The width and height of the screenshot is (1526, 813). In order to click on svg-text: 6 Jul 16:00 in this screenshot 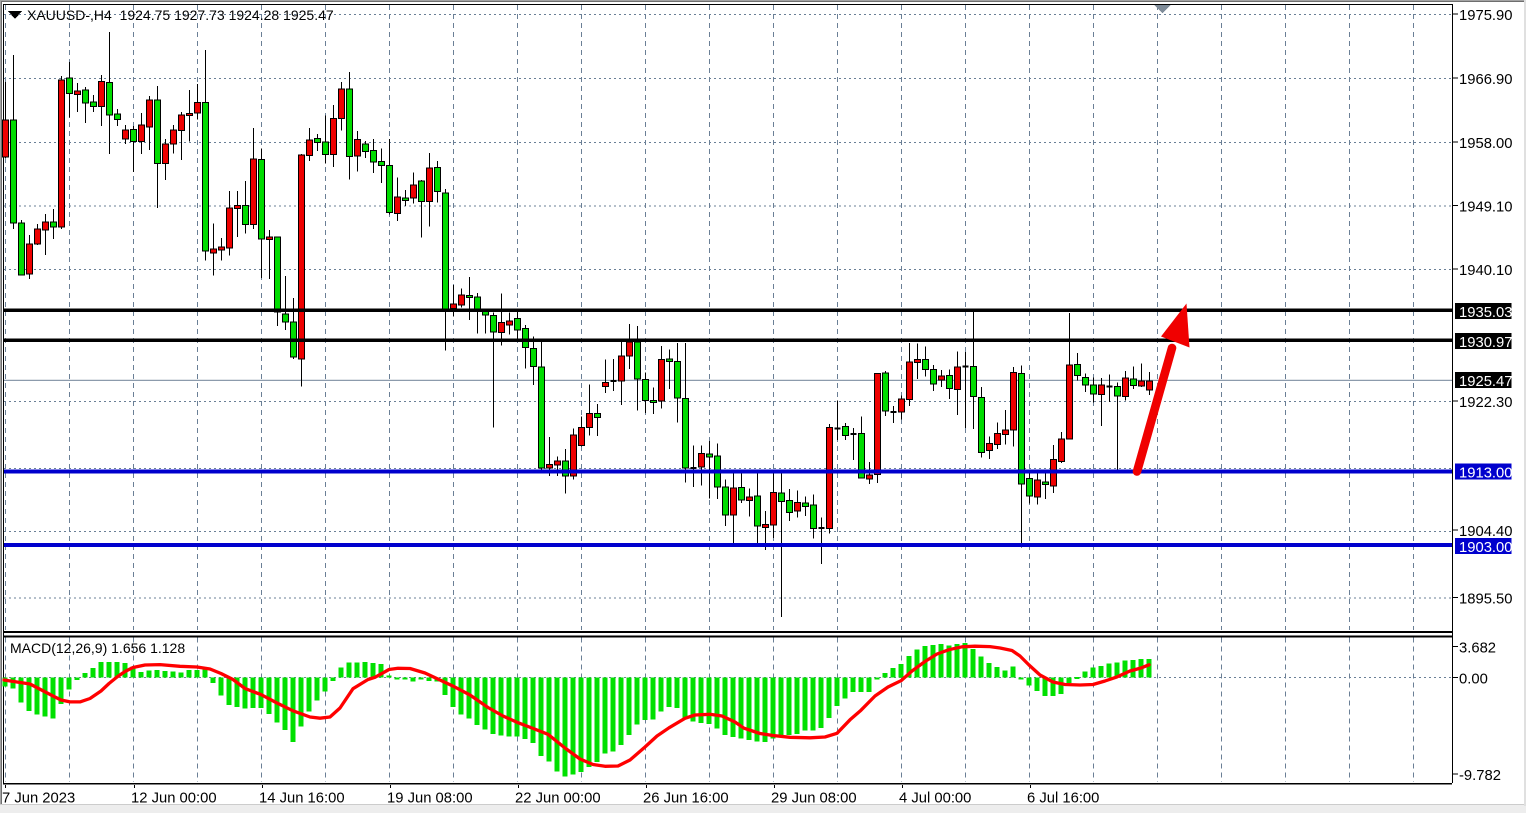, I will do `click(1063, 799)`.